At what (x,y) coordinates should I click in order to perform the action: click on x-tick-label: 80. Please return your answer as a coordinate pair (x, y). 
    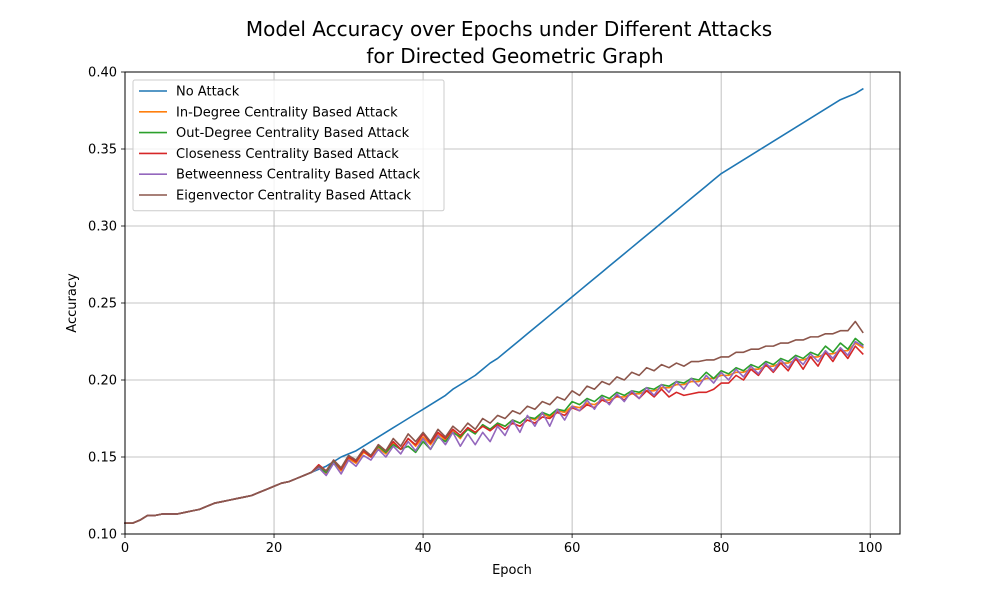
    Looking at the image, I should click on (721, 548).